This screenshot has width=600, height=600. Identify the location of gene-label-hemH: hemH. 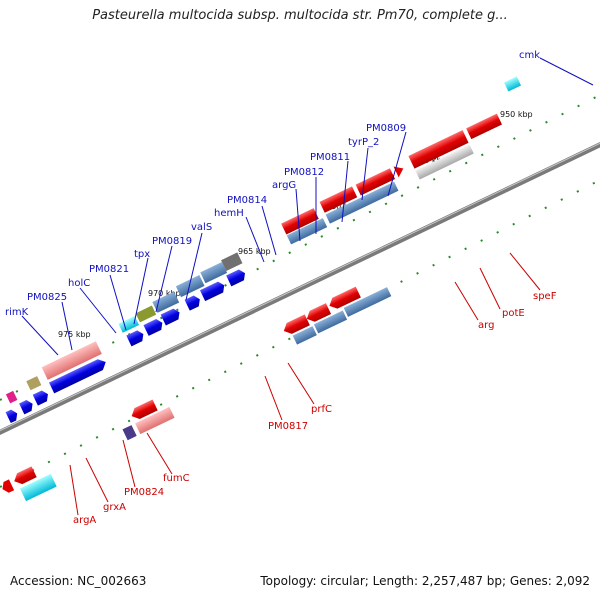
(229, 213).